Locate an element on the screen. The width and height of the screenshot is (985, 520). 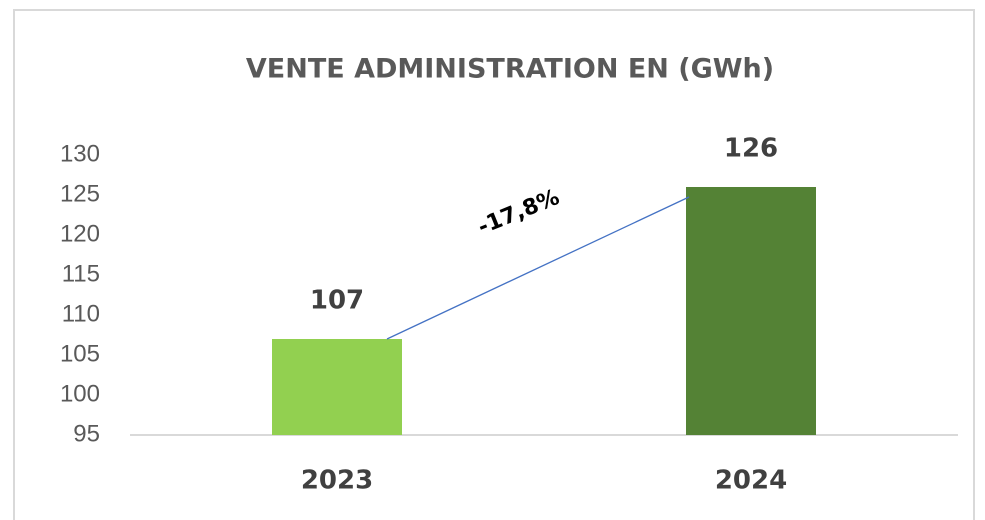
x-tick-label: 2023 is located at coordinates (337, 481).